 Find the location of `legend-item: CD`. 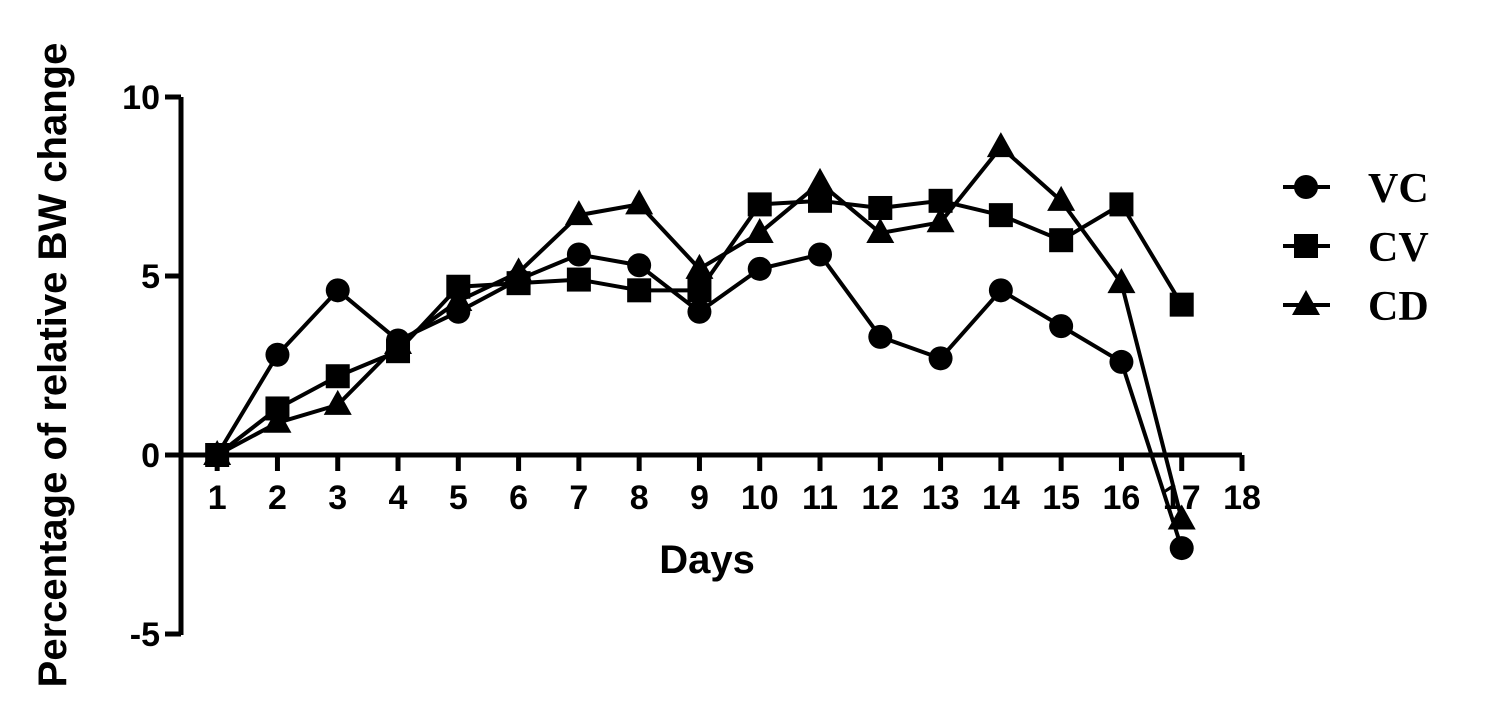

legend-item: CD is located at coordinates (1356, 307).